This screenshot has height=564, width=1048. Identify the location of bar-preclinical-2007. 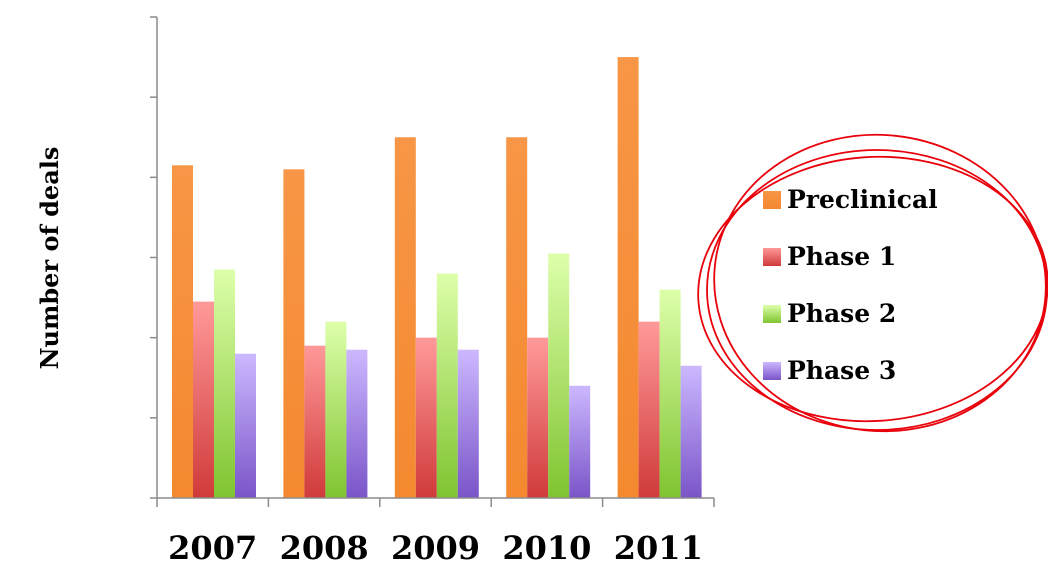
(182, 331).